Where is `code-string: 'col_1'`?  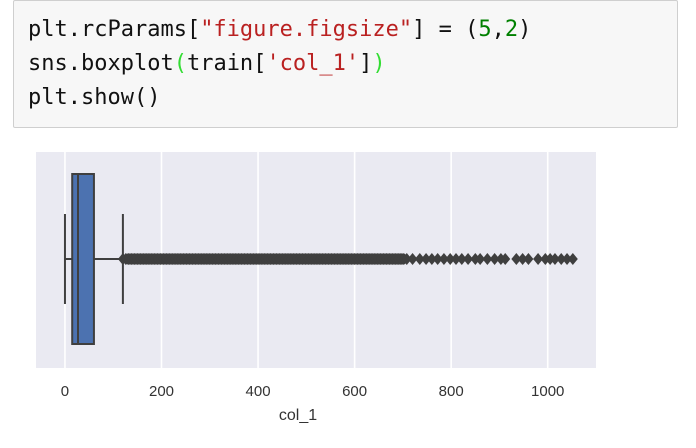
code-string: 'col_1' is located at coordinates (313, 63).